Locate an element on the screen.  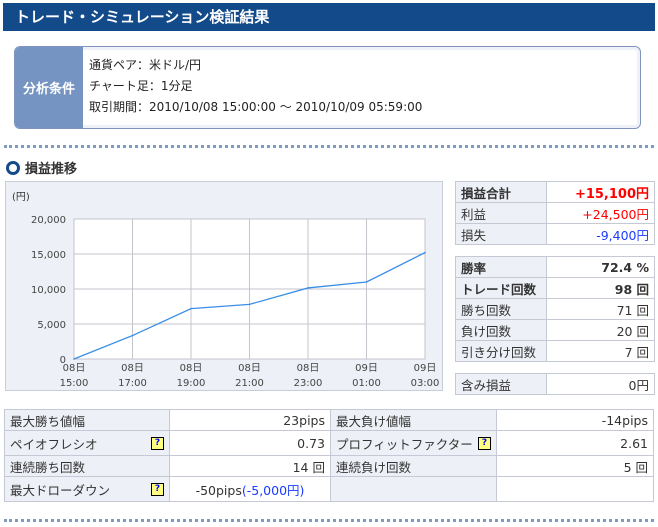
table-row: 連続勝ち回数 14 回連続負け回数 5 回 is located at coordinates (329, 466).